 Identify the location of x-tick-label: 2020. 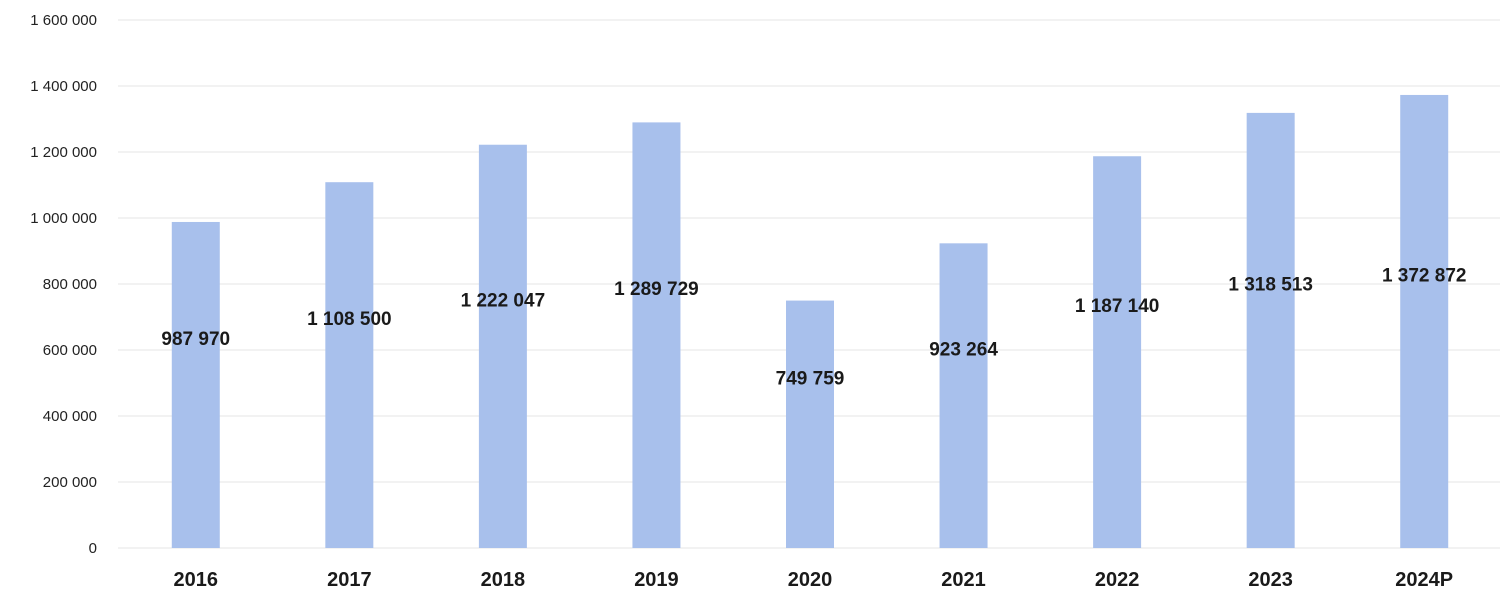
(810, 580).